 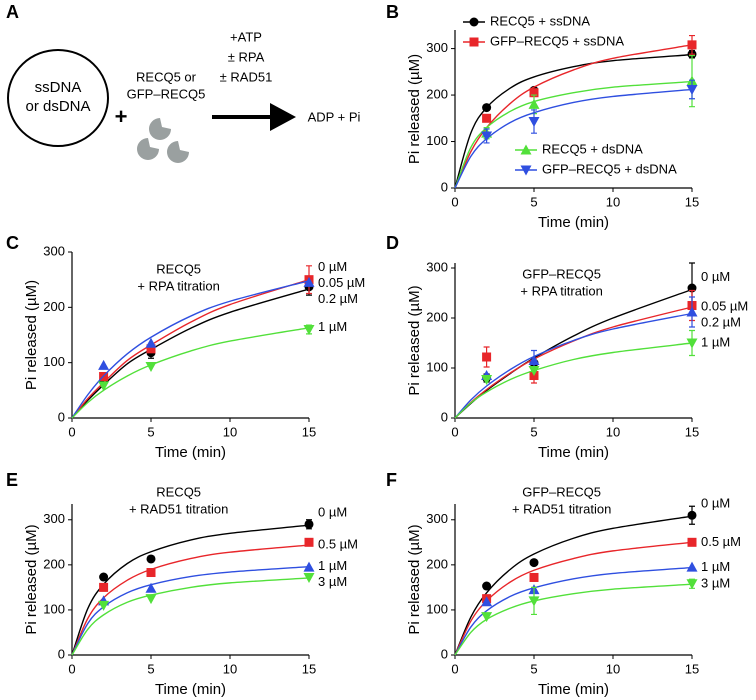 What do you see at coordinates (334, 116) in the screenshot?
I see `product-text: ADP + Pi` at bounding box center [334, 116].